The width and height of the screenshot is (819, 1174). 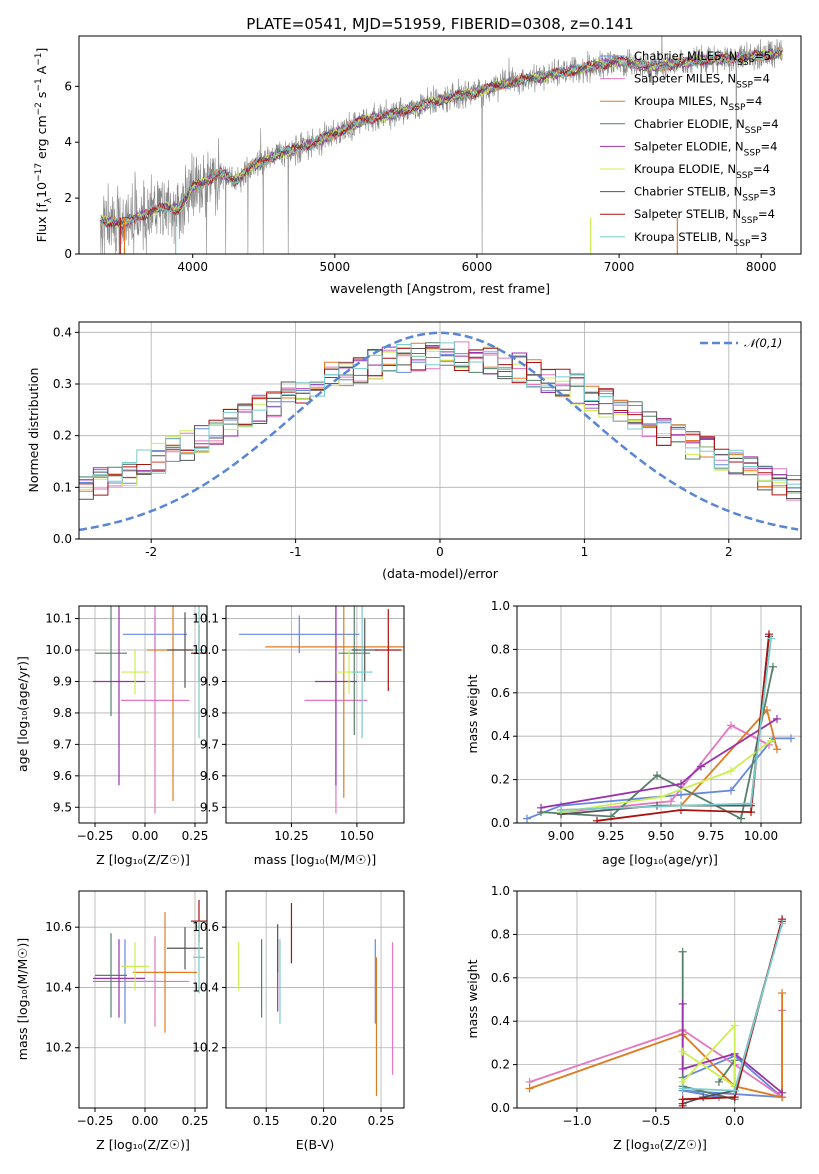 I want to click on y-tick-label: 0.0, so click(x=500, y=1108).